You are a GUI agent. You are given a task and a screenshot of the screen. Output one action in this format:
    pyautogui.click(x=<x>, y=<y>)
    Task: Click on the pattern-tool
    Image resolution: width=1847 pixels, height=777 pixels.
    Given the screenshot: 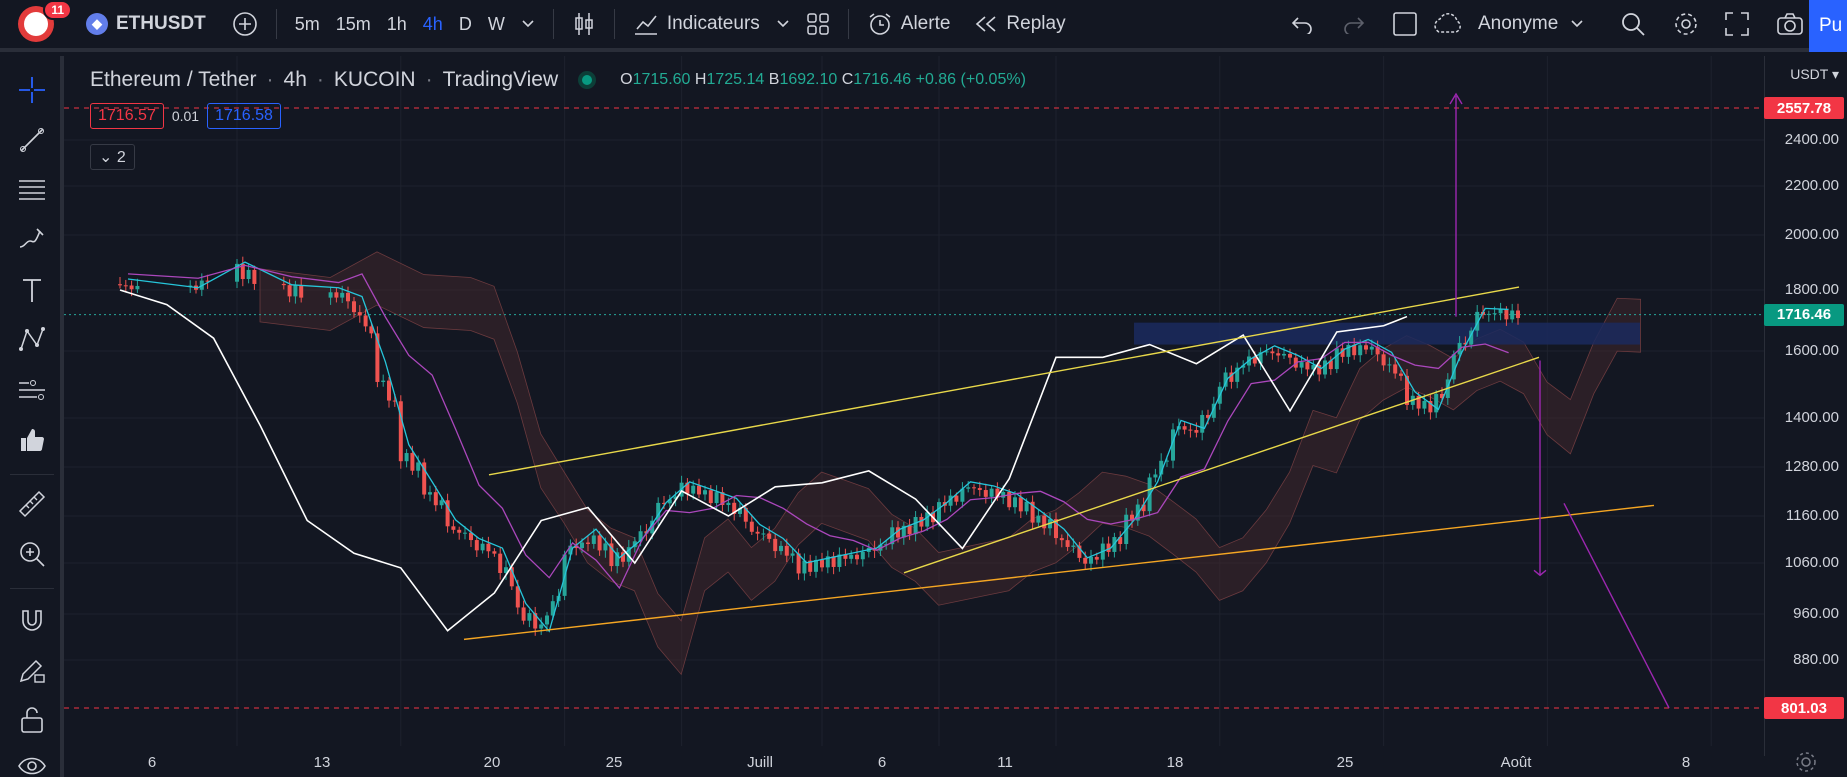 What is the action you would take?
    pyautogui.click(x=32, y=340)
    